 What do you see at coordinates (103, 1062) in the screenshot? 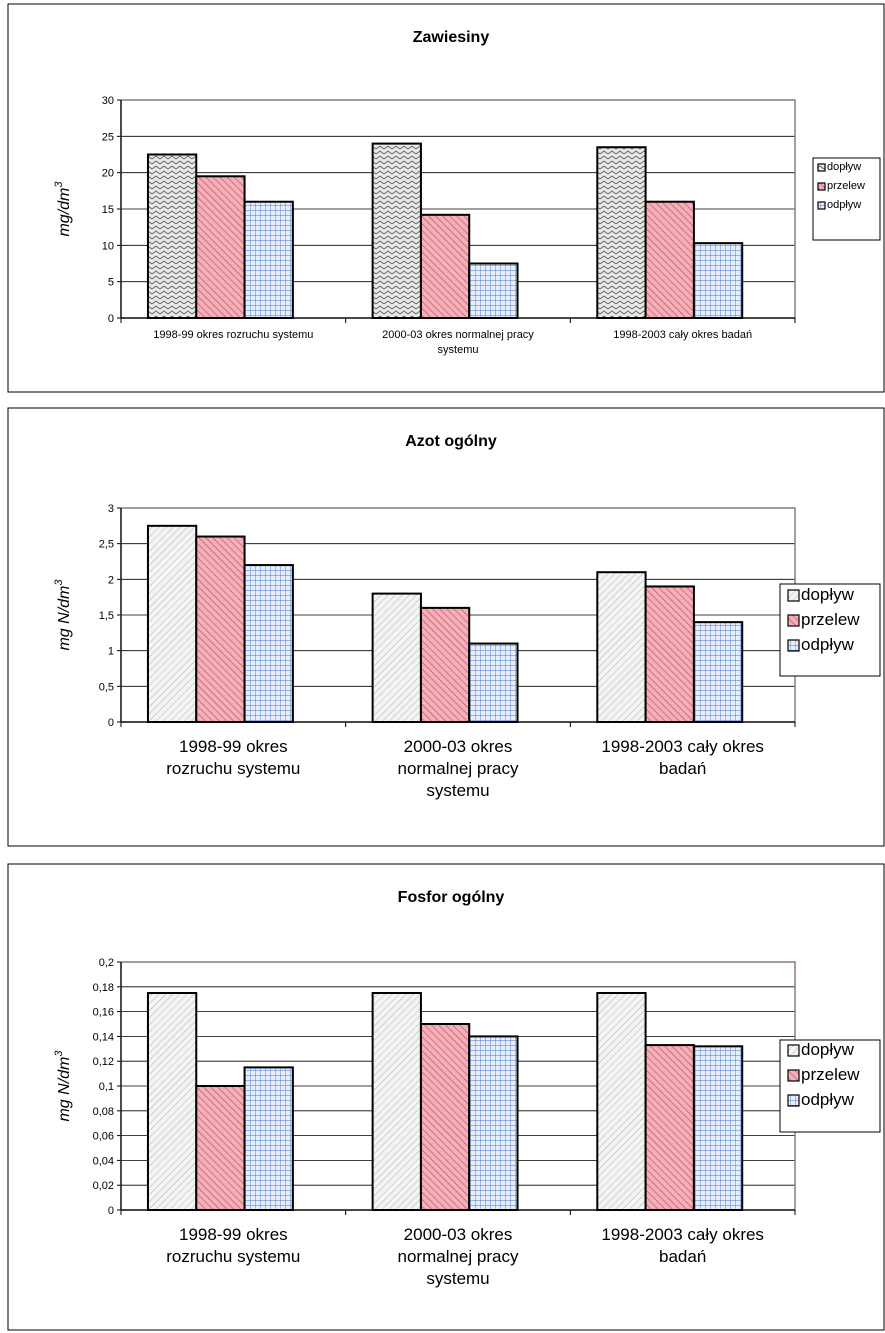
I see `y-tick-label: 0,12` at bounding box center [103, 1062].